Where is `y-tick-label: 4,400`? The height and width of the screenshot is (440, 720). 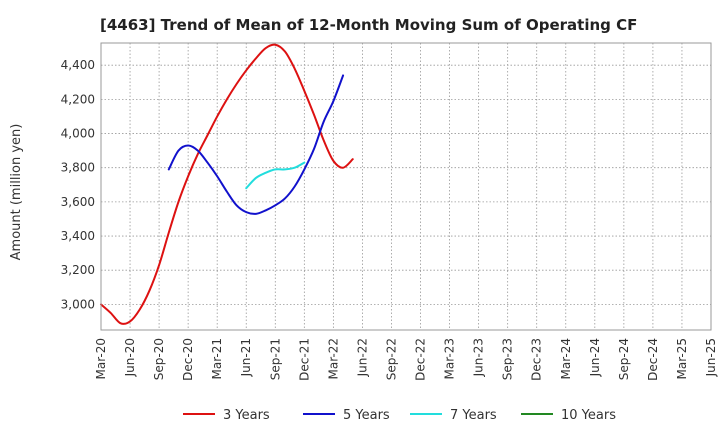
y-tick-label: 4,400 is located at coordinates (78, 65).